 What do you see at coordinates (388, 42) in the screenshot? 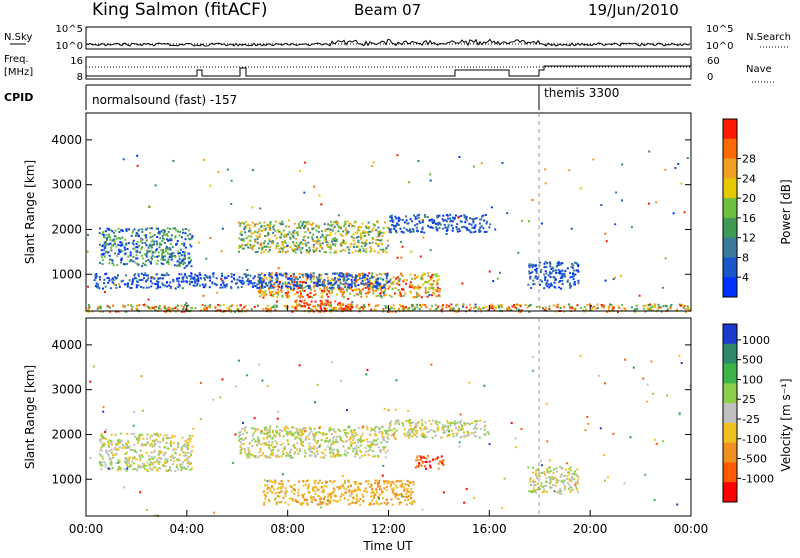
I see `noise-sky-line` at bounding box center [388, 42].